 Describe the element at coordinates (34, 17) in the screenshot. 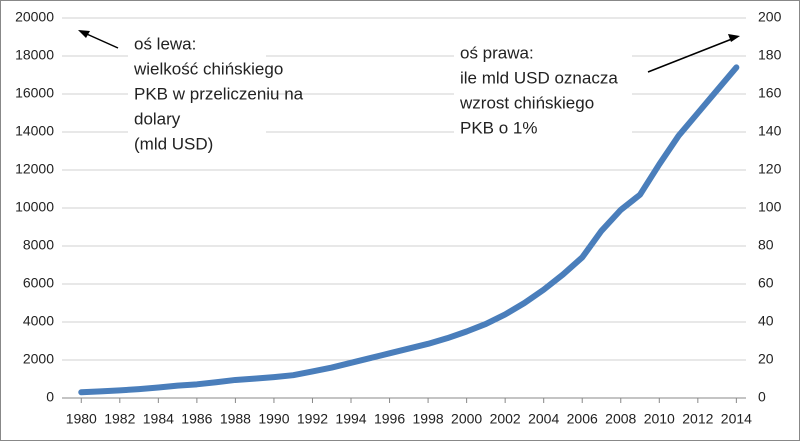

I see `y-tick-label: 20000` at that location.